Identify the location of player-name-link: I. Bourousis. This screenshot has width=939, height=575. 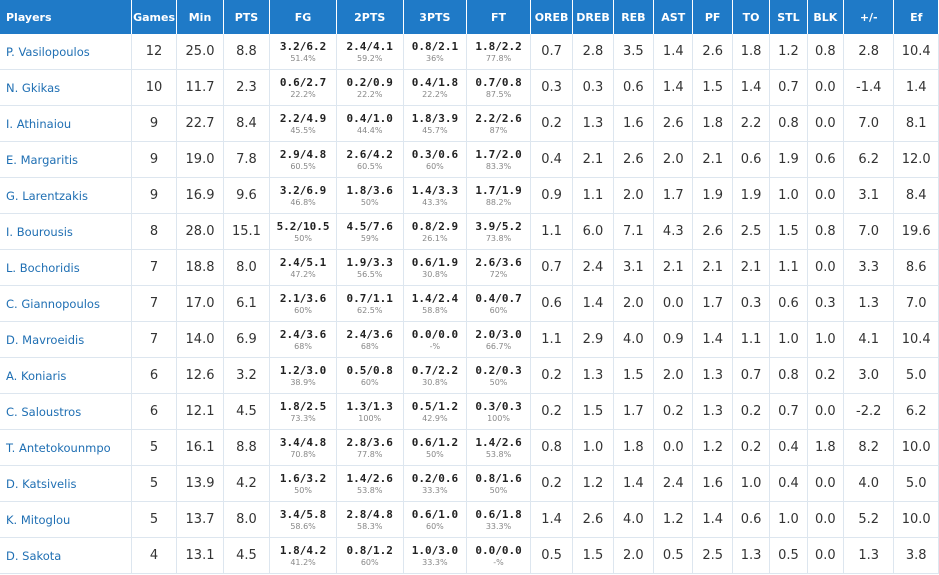
(66, 231).